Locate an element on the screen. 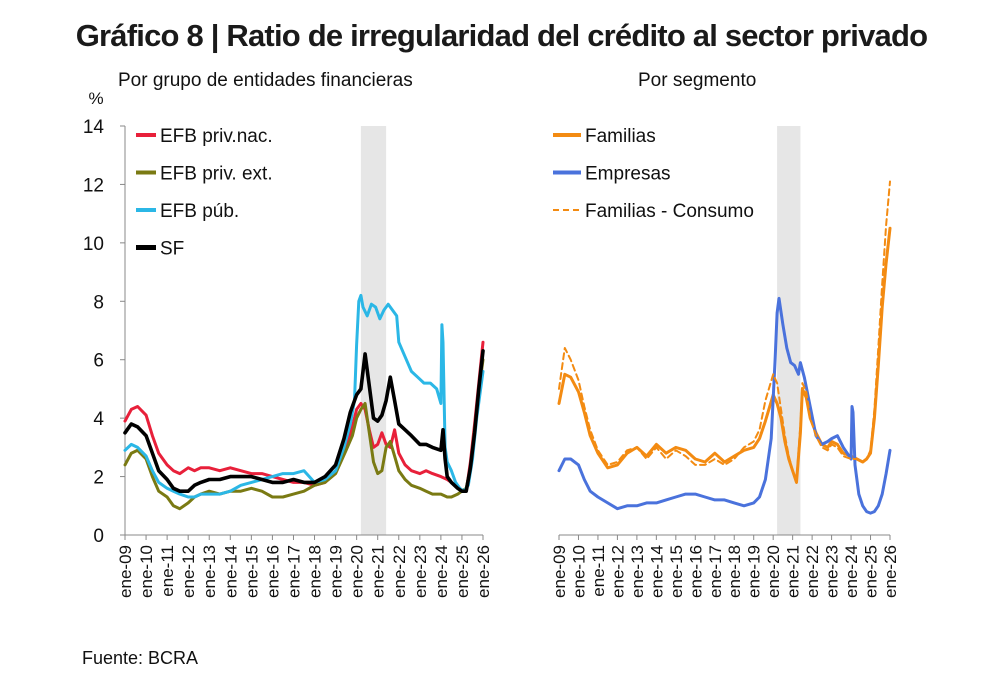 The width and height of the screenshot is (1003, 685). legend-label: Familias - Consumo is located at coordinates (669, 211).